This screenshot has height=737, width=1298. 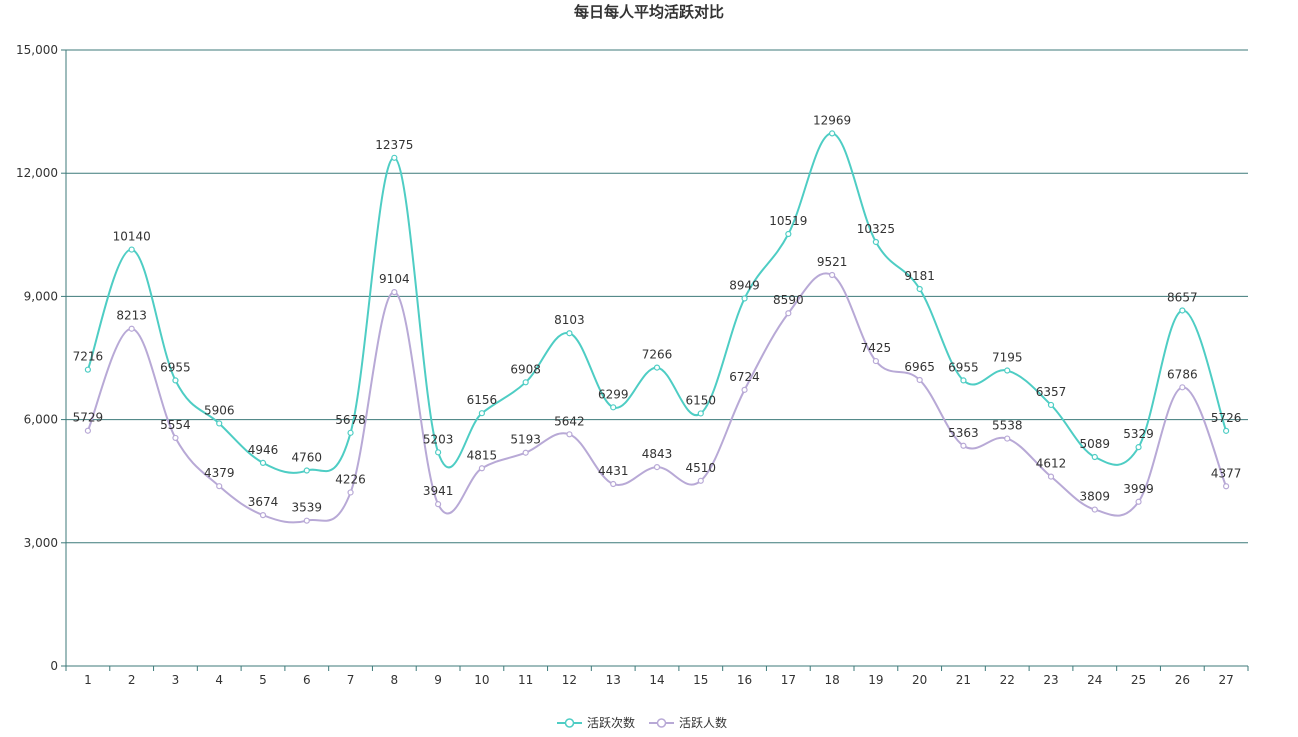 What do you see at coordinates (351, 680) in the screenshot?
I see `x-tick-label: 7` at bounding box center [351, 680].